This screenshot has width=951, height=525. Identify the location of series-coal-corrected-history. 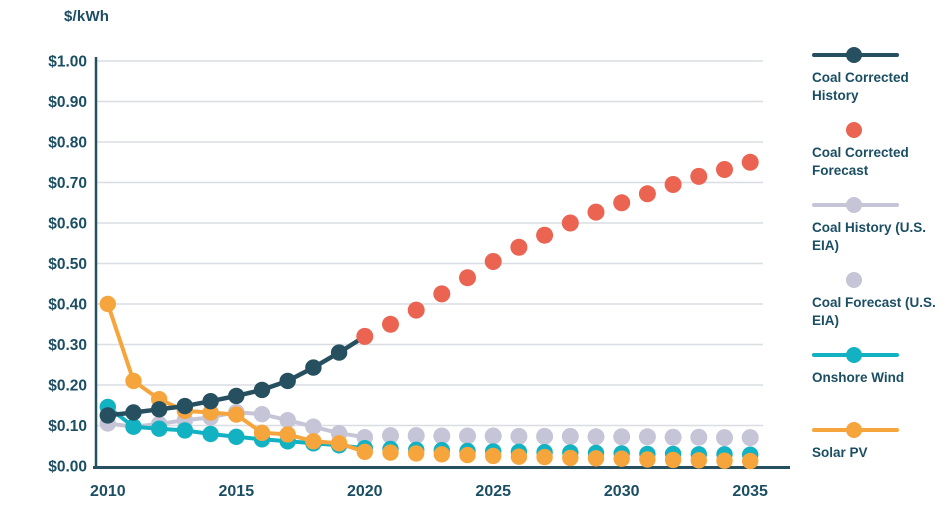
(236, 376).